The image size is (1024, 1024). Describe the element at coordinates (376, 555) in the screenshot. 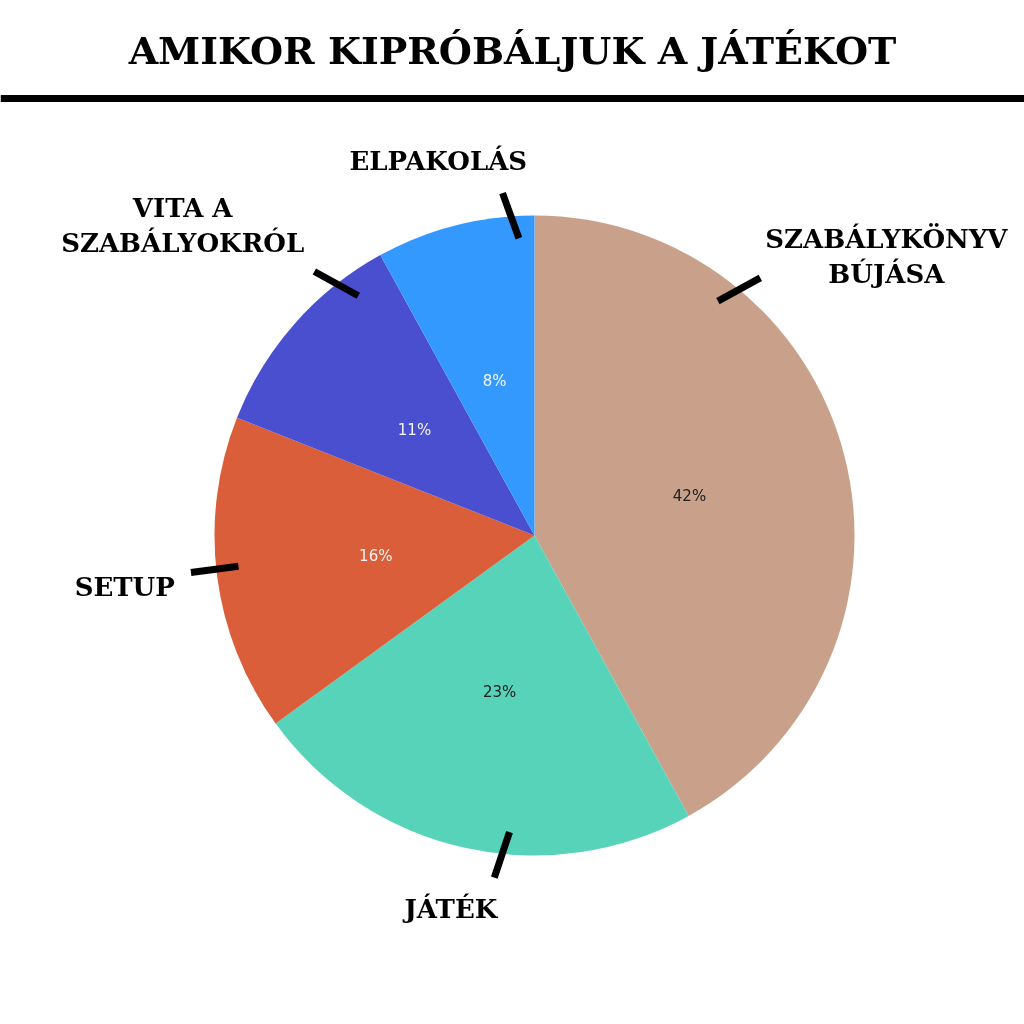

I see `data-label: 16%` at that location.